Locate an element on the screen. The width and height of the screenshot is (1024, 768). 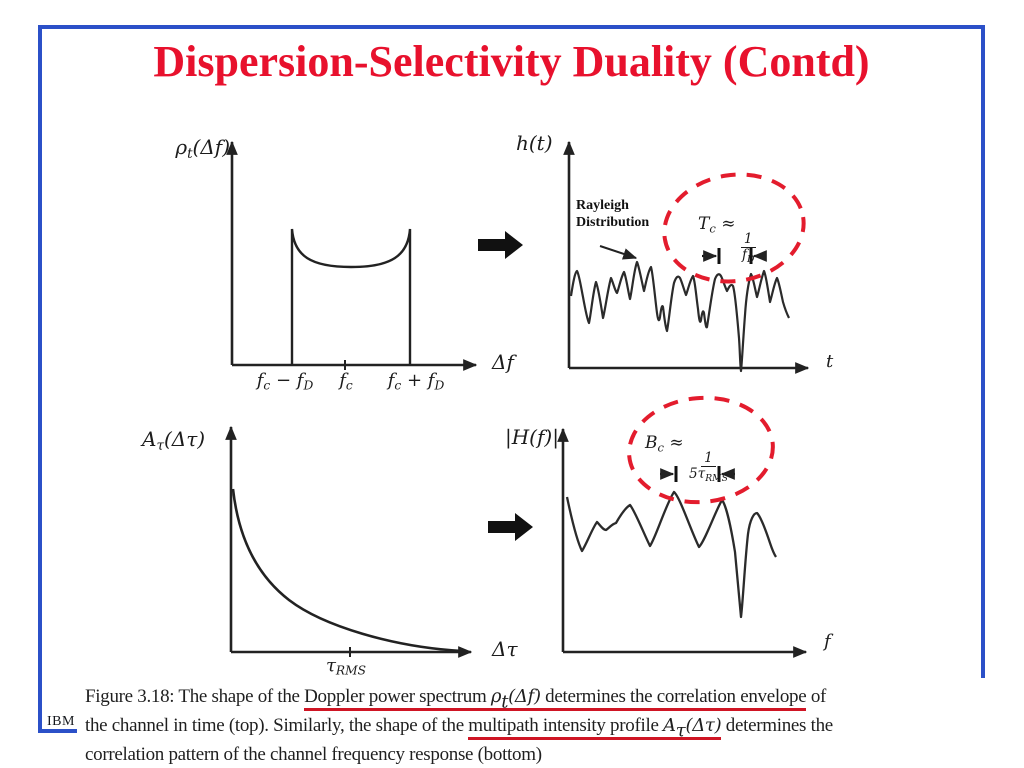
bc-formula-fraction: 1 5τRMS is located at coordinates (708, 467).